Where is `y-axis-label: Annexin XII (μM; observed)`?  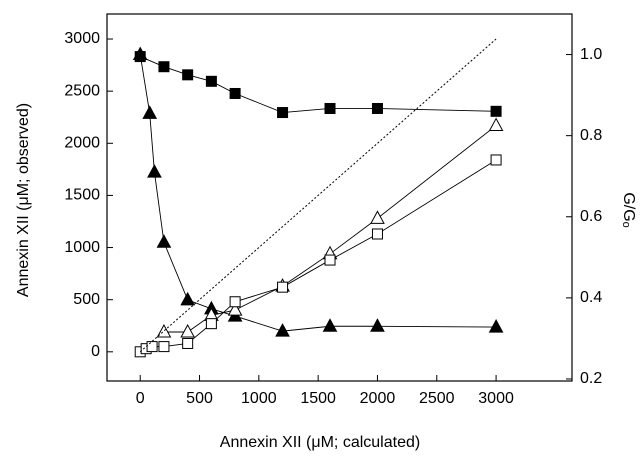
y-axis-label: Annexin XII (μM; observed) is located at coordinates (23, 200).